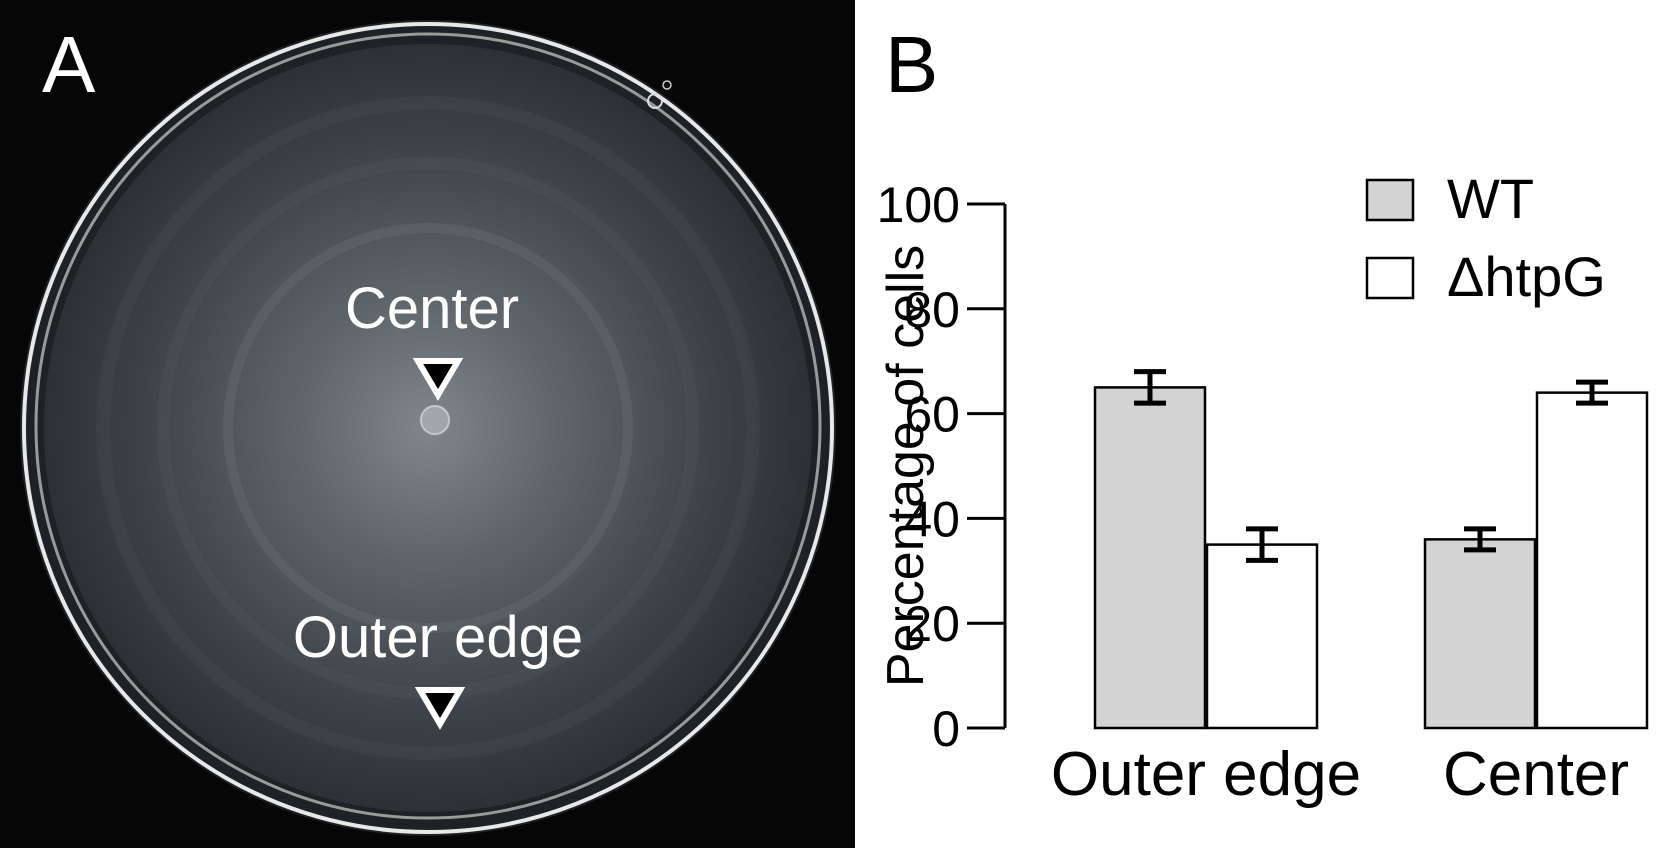 This screenshot has width=1660, height=853. What do you see at coordinates (440, 708) in the screenshot?
I see `outer-edge-arrowhead-icon` at bounding box center [440, 708].